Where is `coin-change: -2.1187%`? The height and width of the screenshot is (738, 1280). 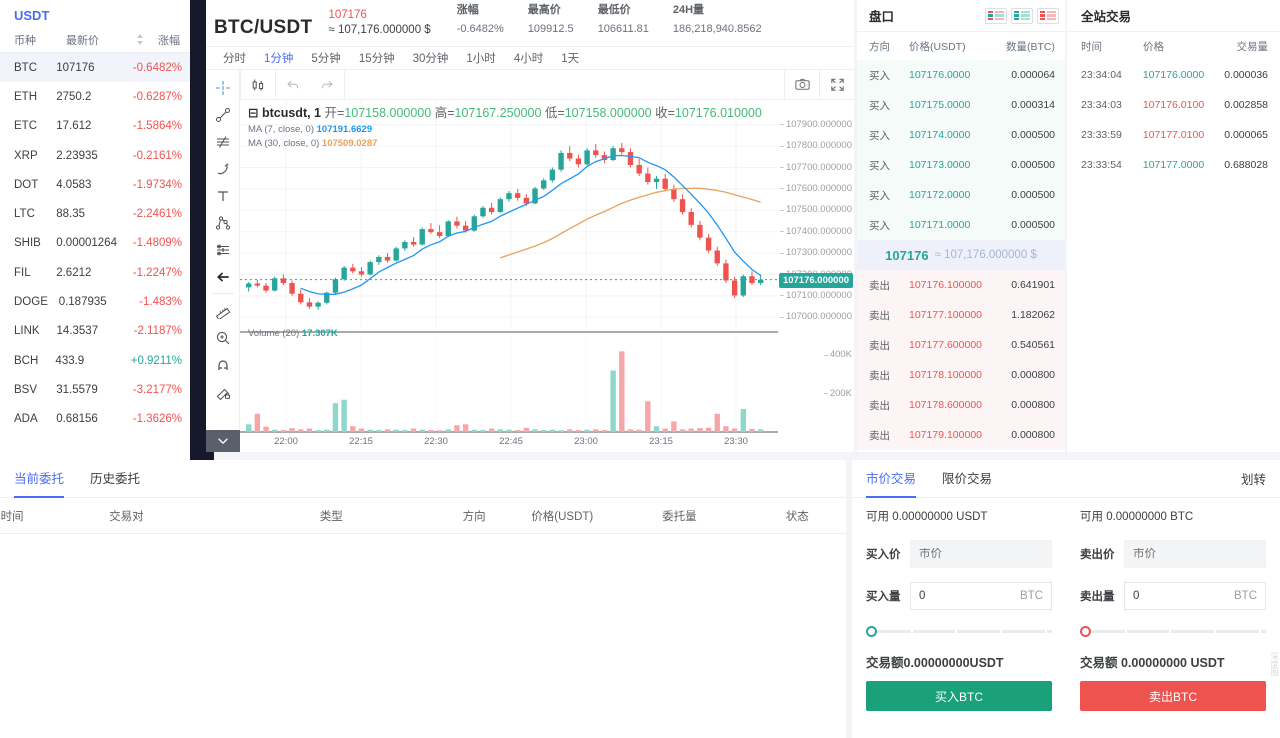
coin-change: -2.1187% is located at coordinates (157, 331).